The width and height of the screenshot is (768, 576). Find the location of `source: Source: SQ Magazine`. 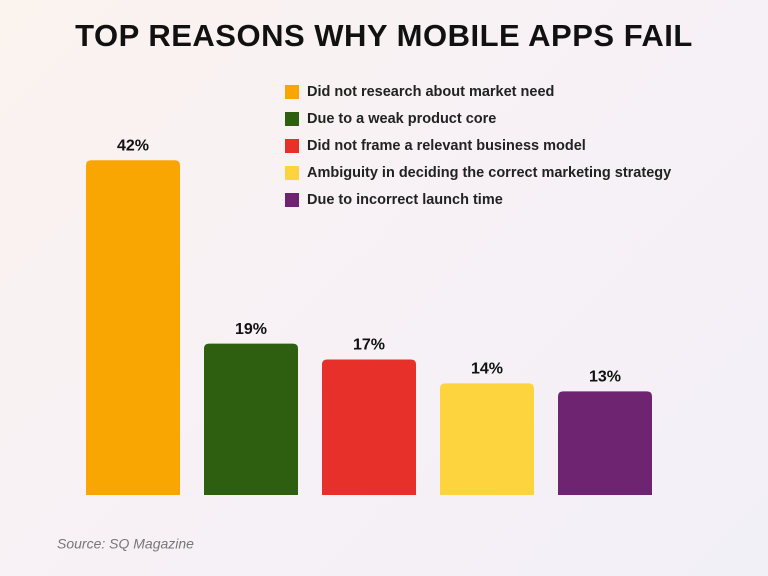

source: Source: SQ Magazine is located at coordinates (125, 544).